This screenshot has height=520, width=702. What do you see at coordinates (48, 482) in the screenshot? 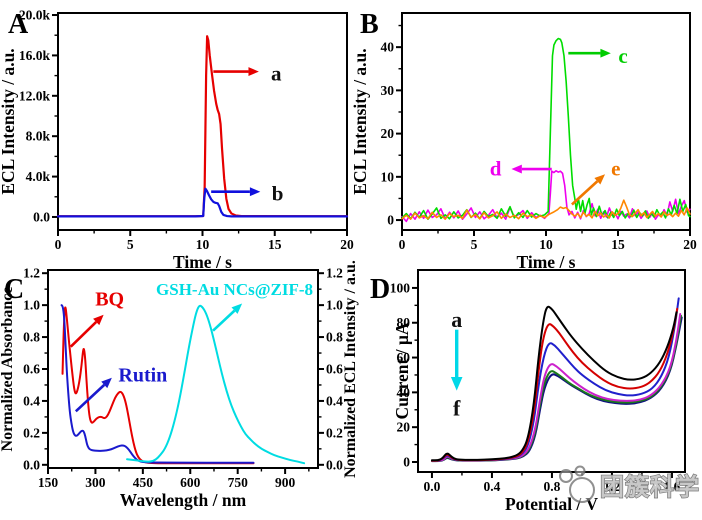
I see `x-tick-label: 150` at bounding box center [48, 482].